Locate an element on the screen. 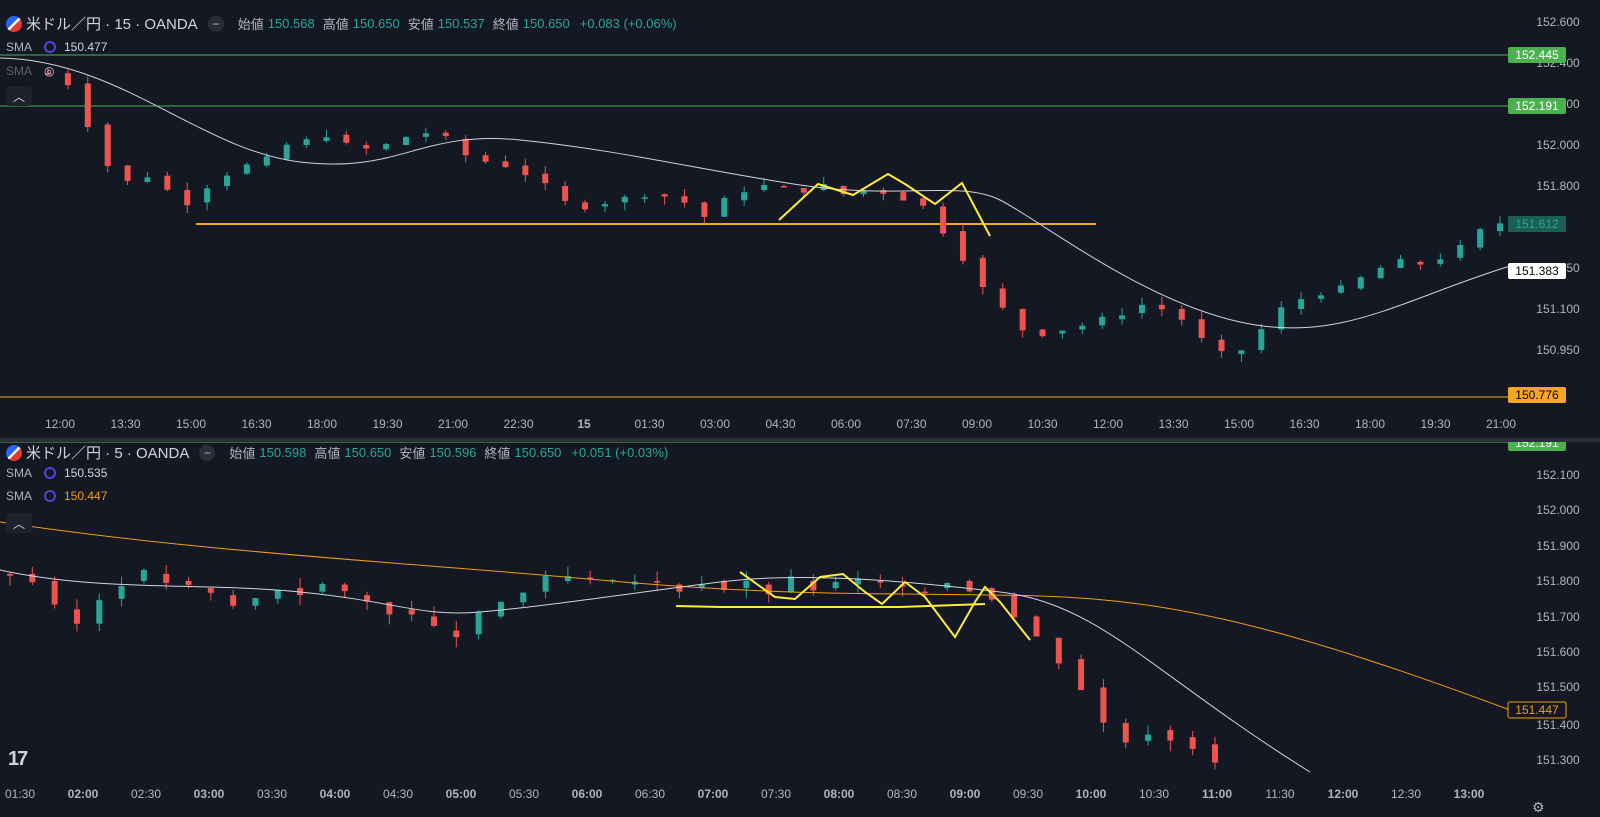 The height and width of the screenshot is (817, 1600). price-tick-label: 151.700 is located at coordinates (1558, 617).